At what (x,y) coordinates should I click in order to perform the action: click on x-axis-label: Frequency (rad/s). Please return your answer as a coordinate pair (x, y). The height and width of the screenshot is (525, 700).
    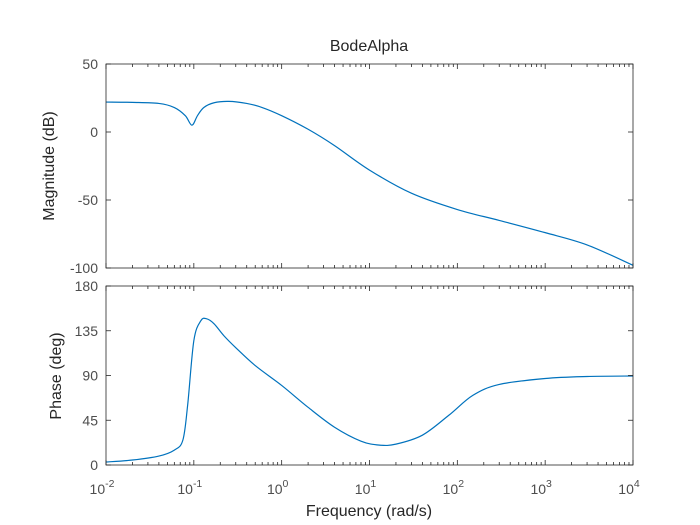
    Looking at the image, I should click on (369, 511).